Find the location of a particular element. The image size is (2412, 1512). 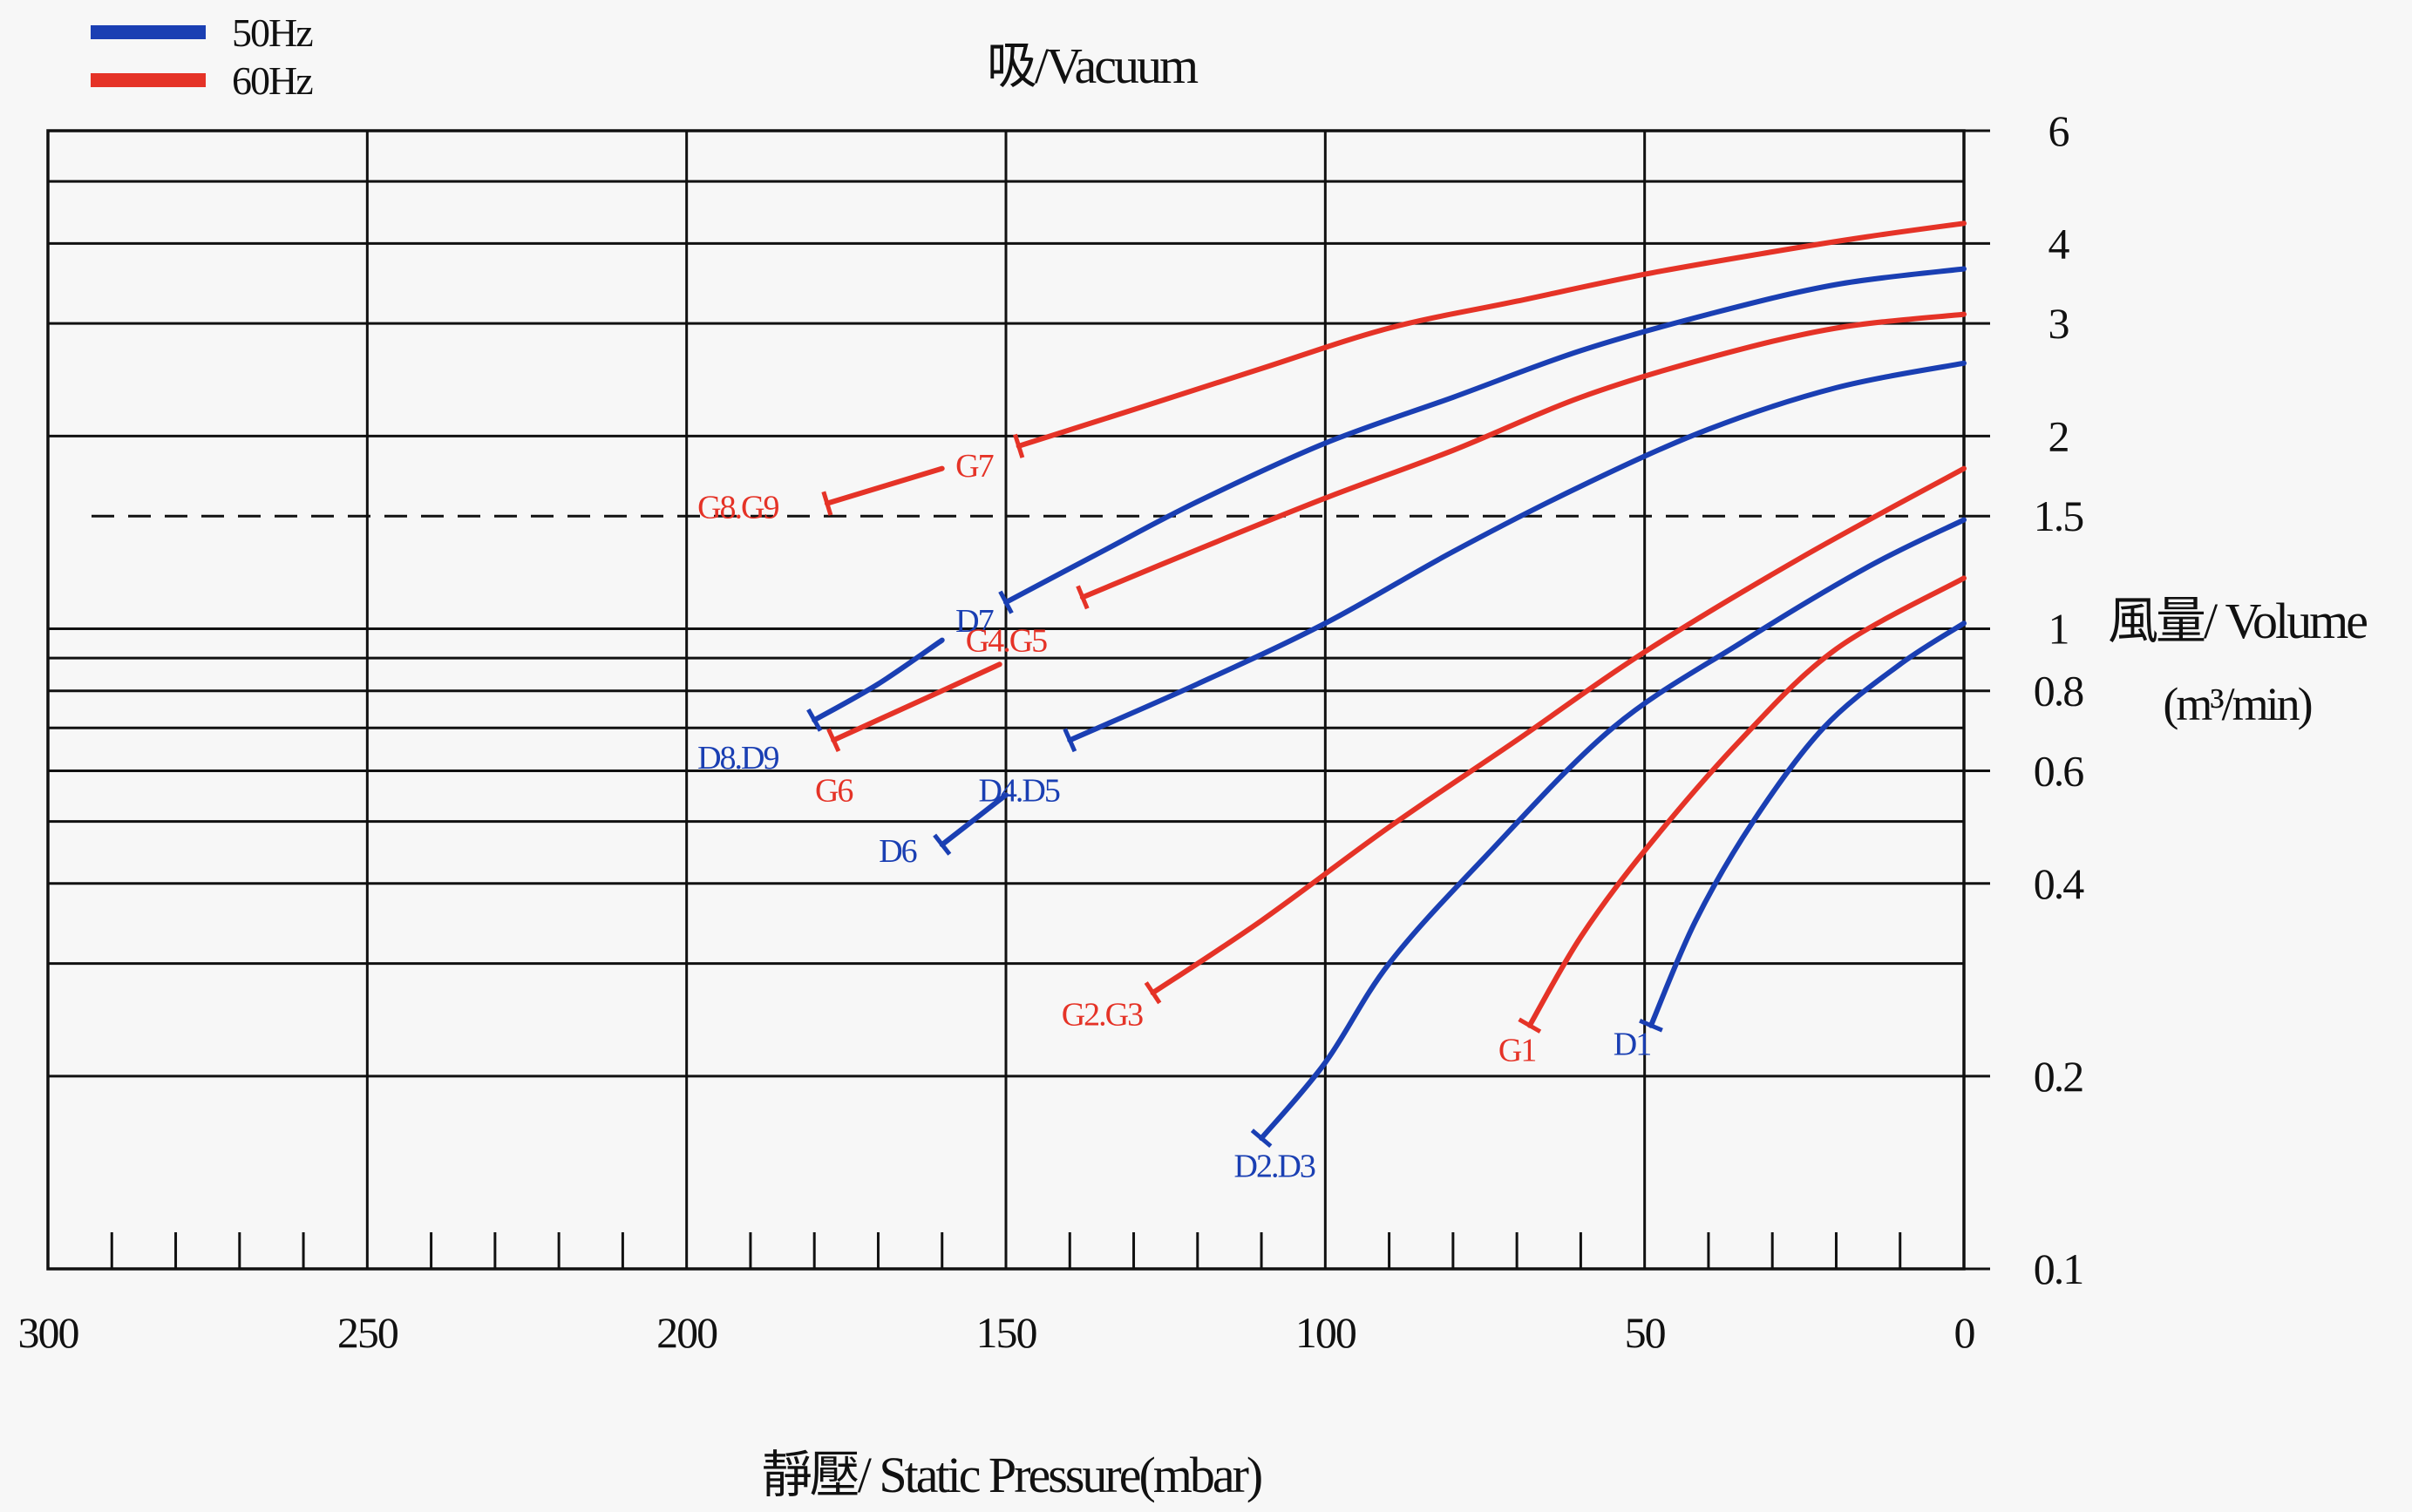

curve-label-g8-g9: G8.G9 is located at coordinates (737, 508).